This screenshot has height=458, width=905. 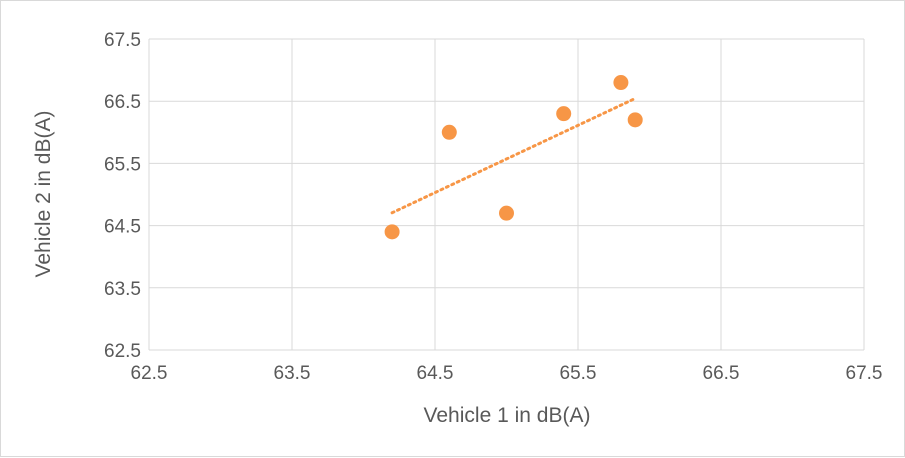 I want to click on y-tick-label: 62.5, so click(x=122, y=351).